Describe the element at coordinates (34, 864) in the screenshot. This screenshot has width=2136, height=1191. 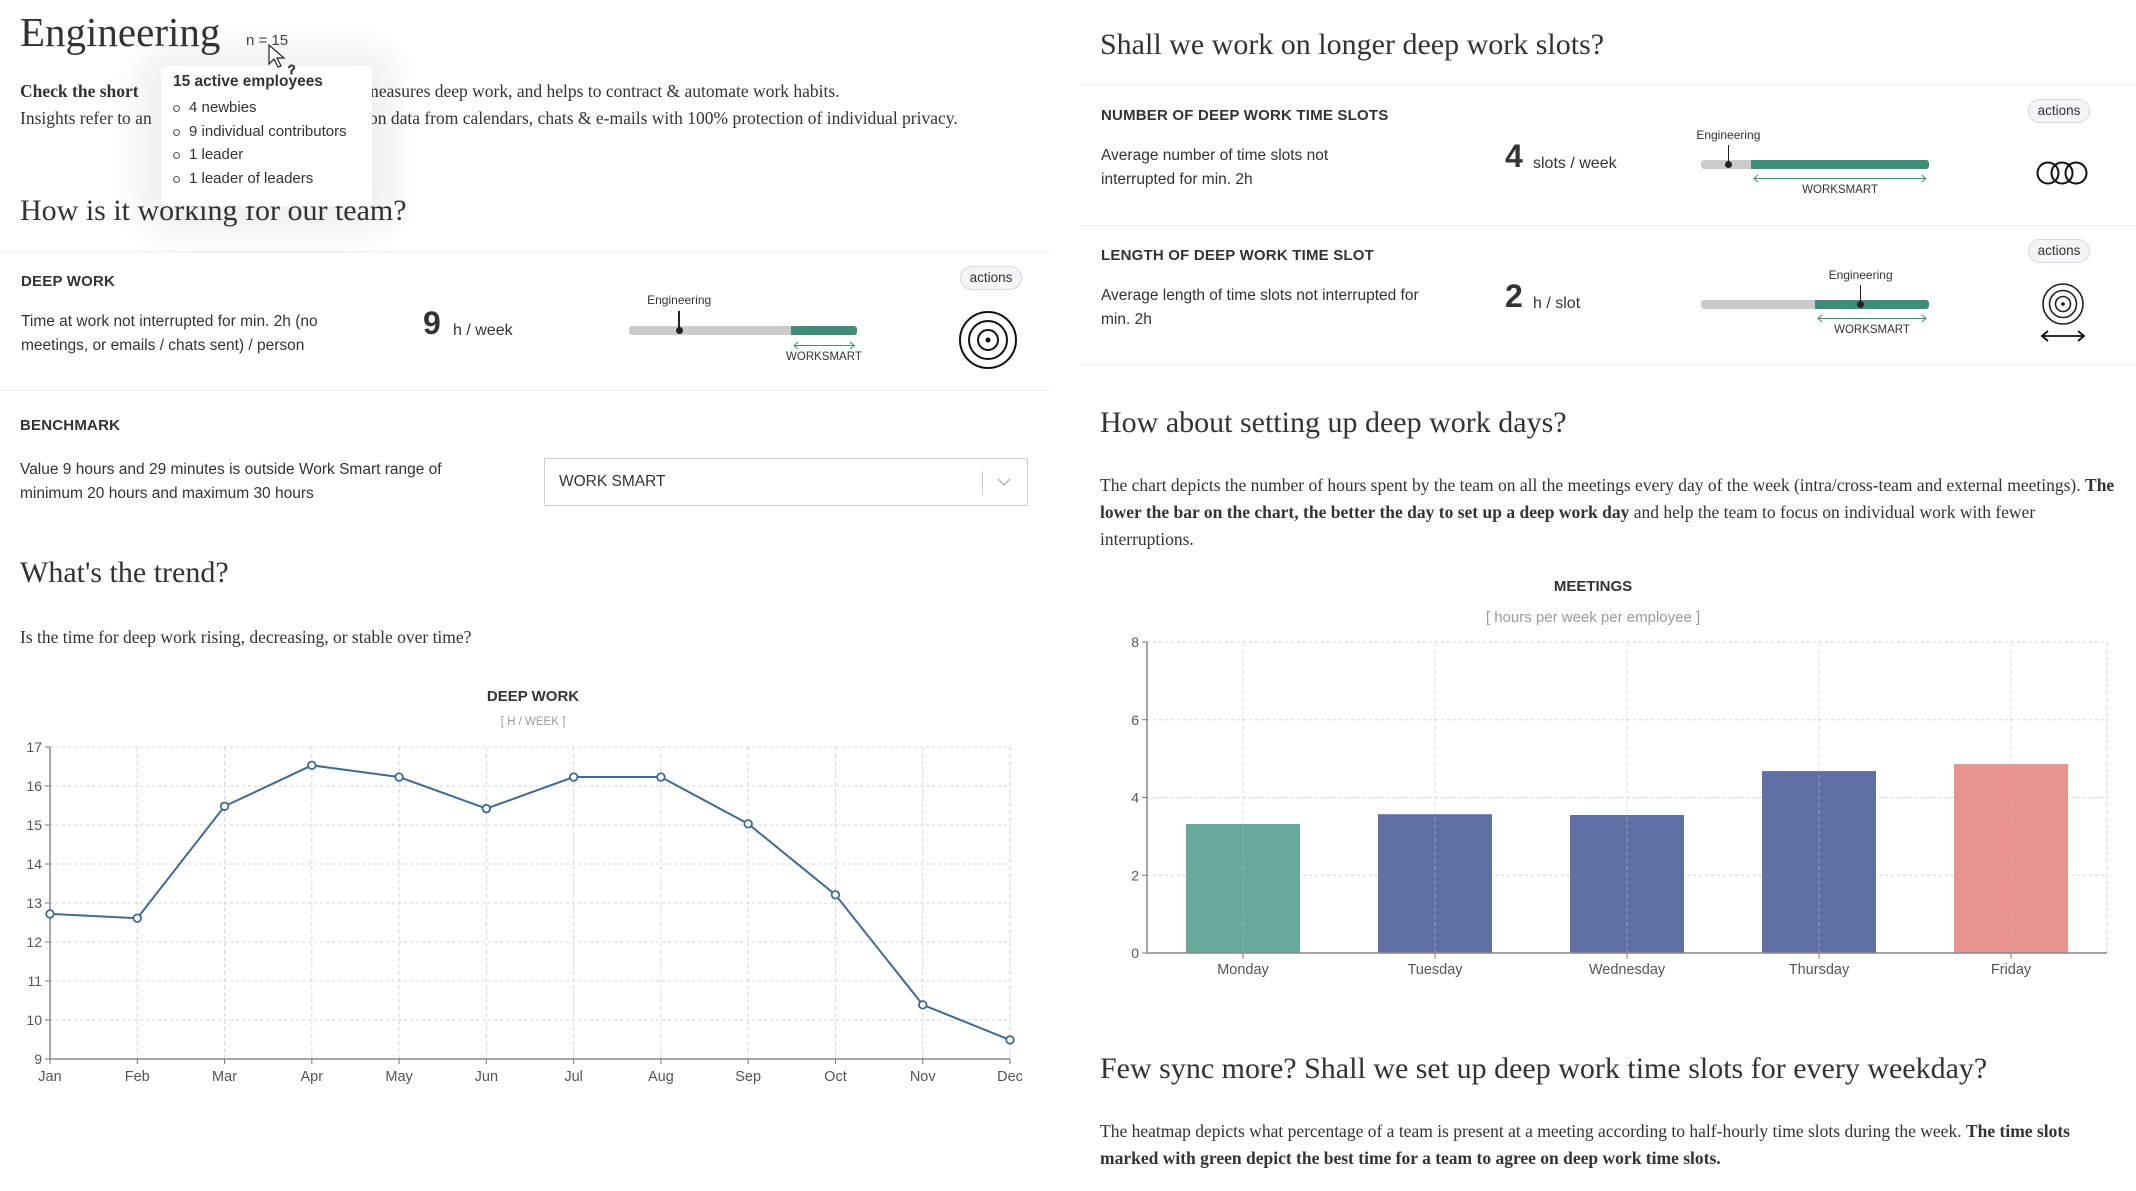
I see `y-tick-label: 14` at that location.